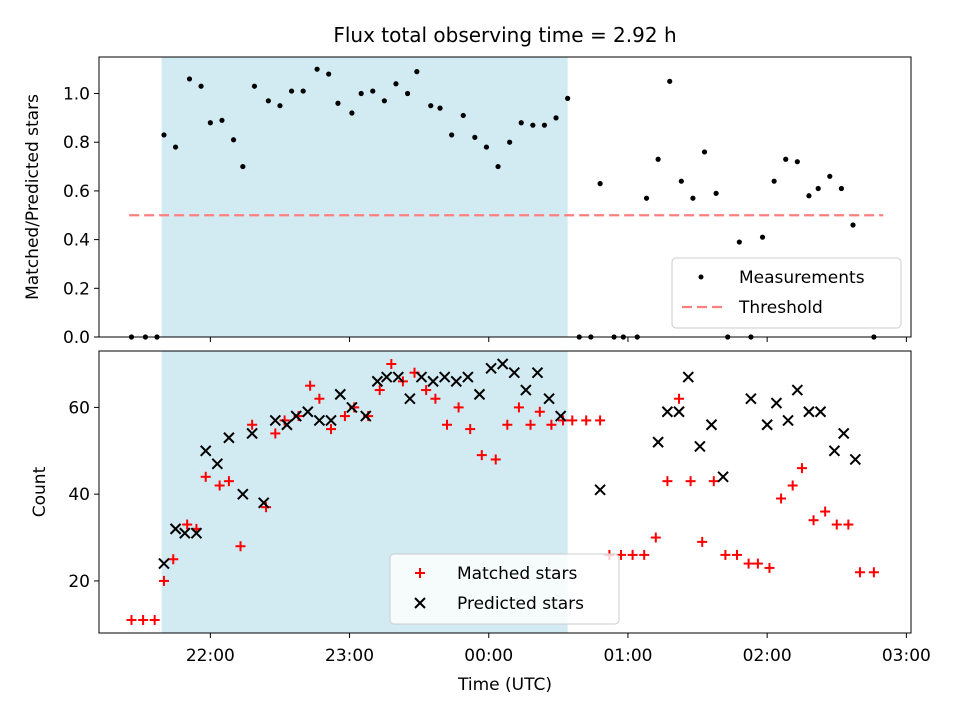 This screenshot has width=960, height=720. Describe the element at coordinates (504, 685) in the screenshot. I see `x-axis-label: Time (UTC)` at that location.